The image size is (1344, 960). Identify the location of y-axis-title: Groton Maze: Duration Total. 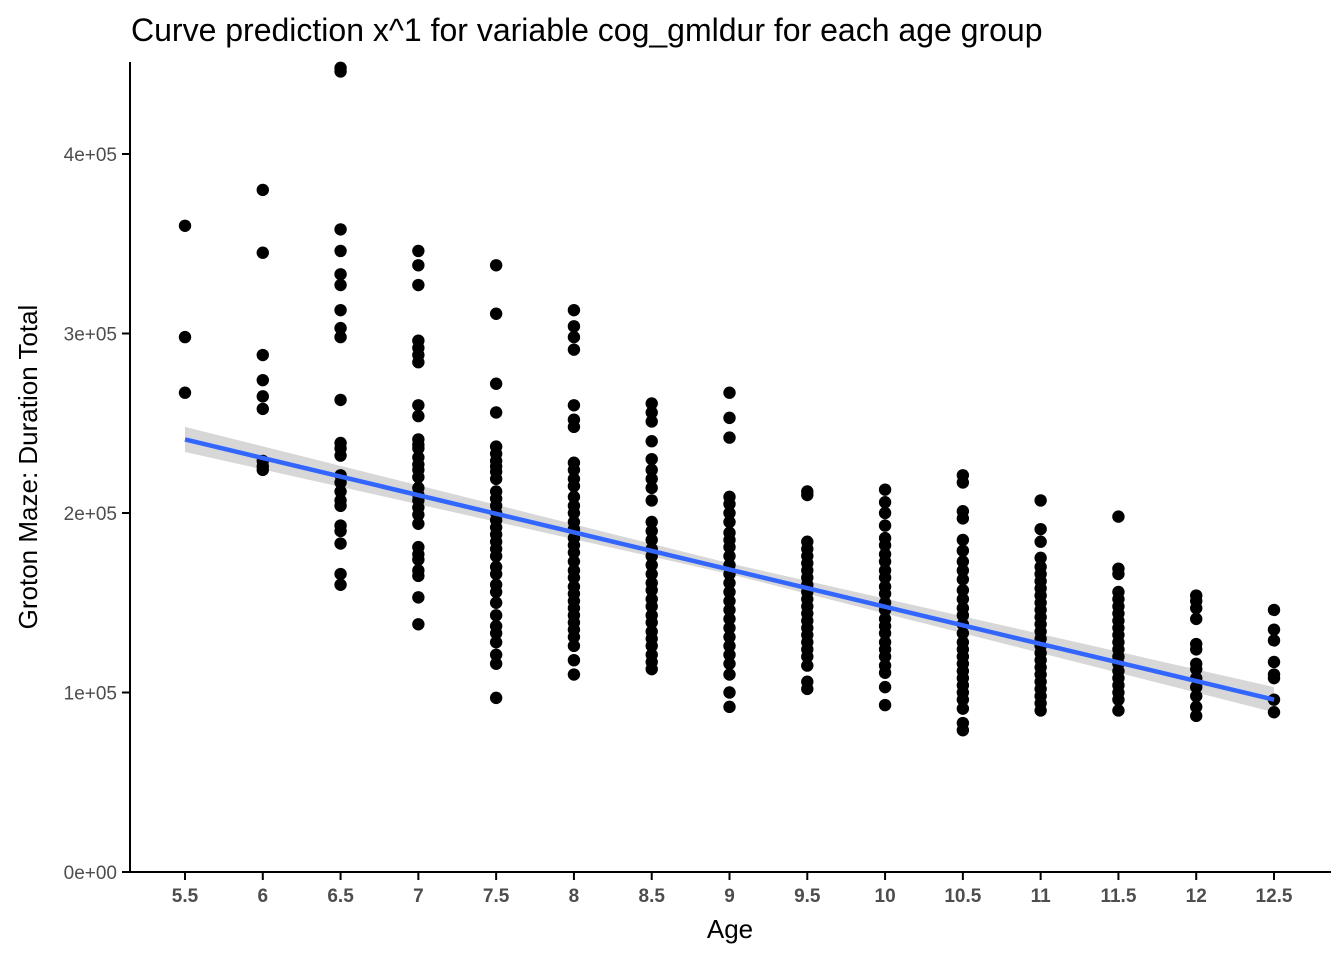
(28, 467).